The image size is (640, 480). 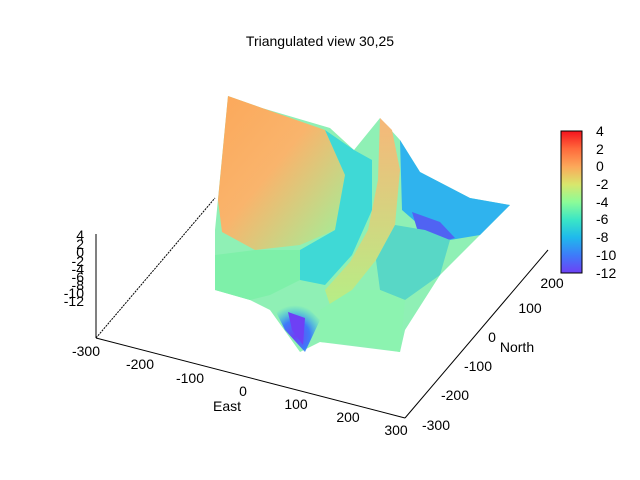 I want to click on y-tick-label: 200, so click(x=552, y=283).